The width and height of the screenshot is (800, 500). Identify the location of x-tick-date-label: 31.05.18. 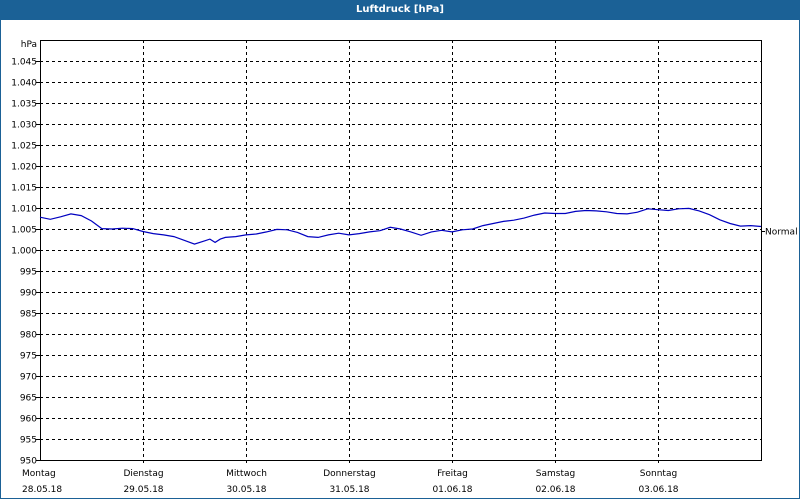
(349, 490).